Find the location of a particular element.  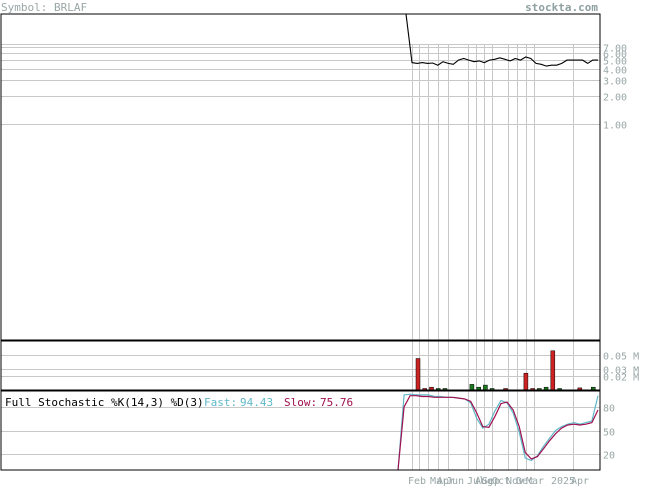

x-axis-label: Feb is located at coordinates (417, 481).